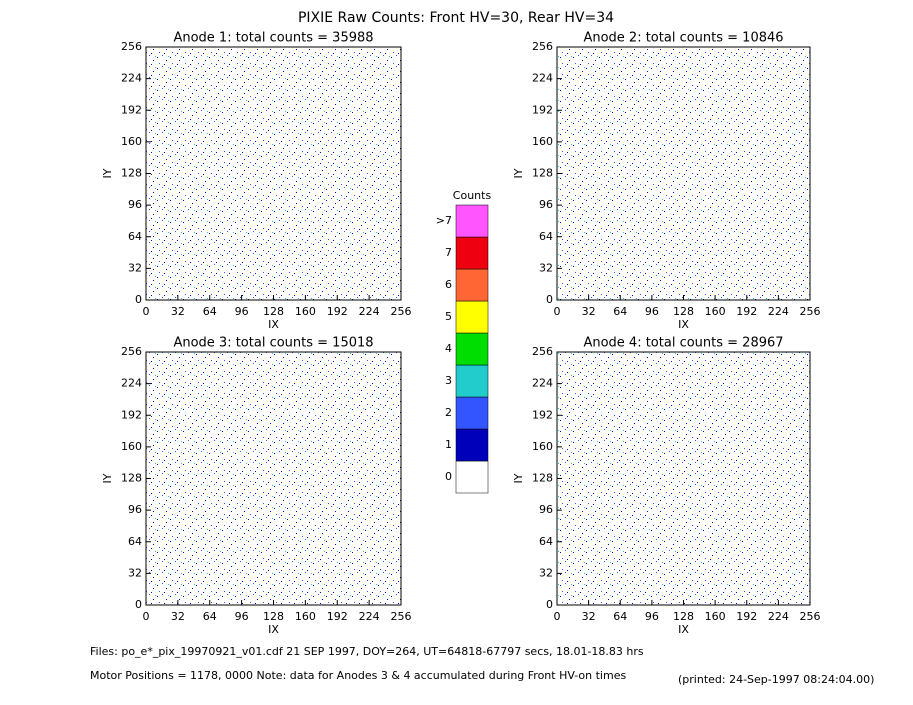  I want to click on colorbar-label: 4, so click(448, 348).